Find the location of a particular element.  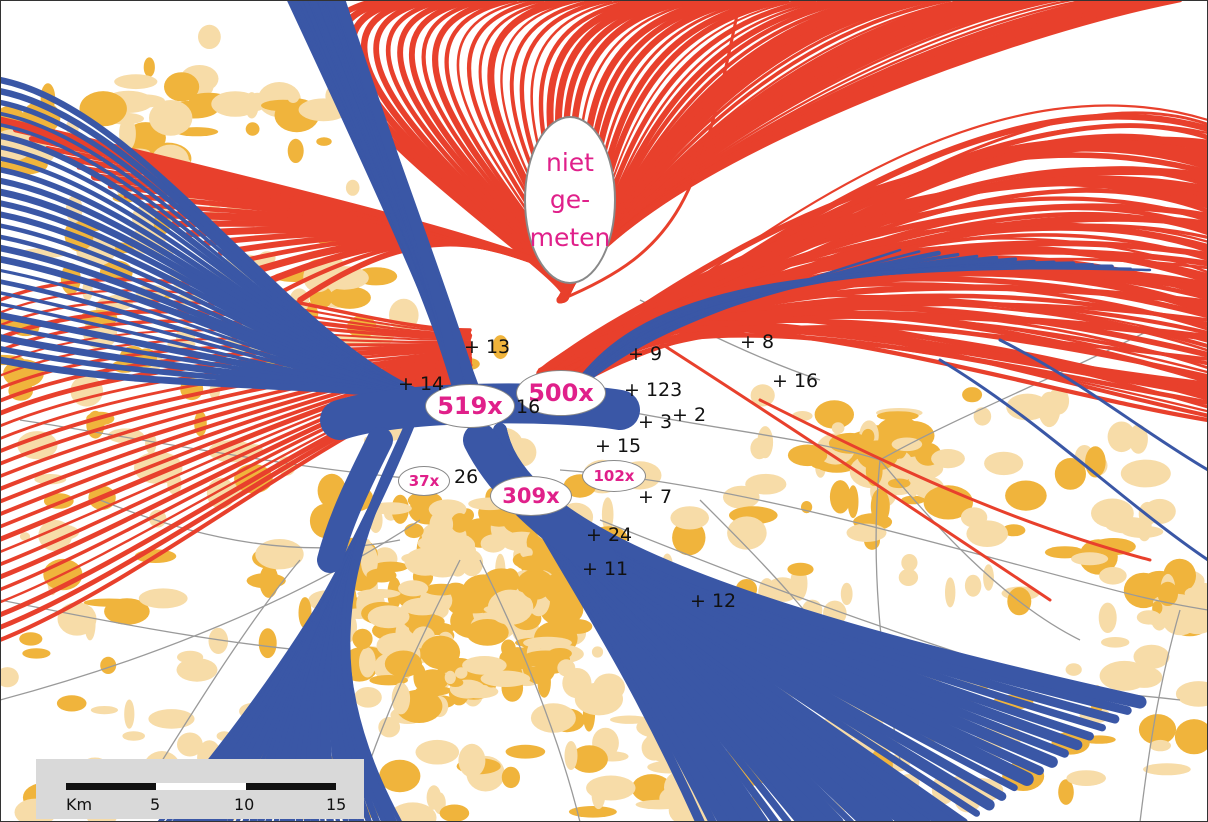

track-count-309: 309x is located at coordinates (531, 496).